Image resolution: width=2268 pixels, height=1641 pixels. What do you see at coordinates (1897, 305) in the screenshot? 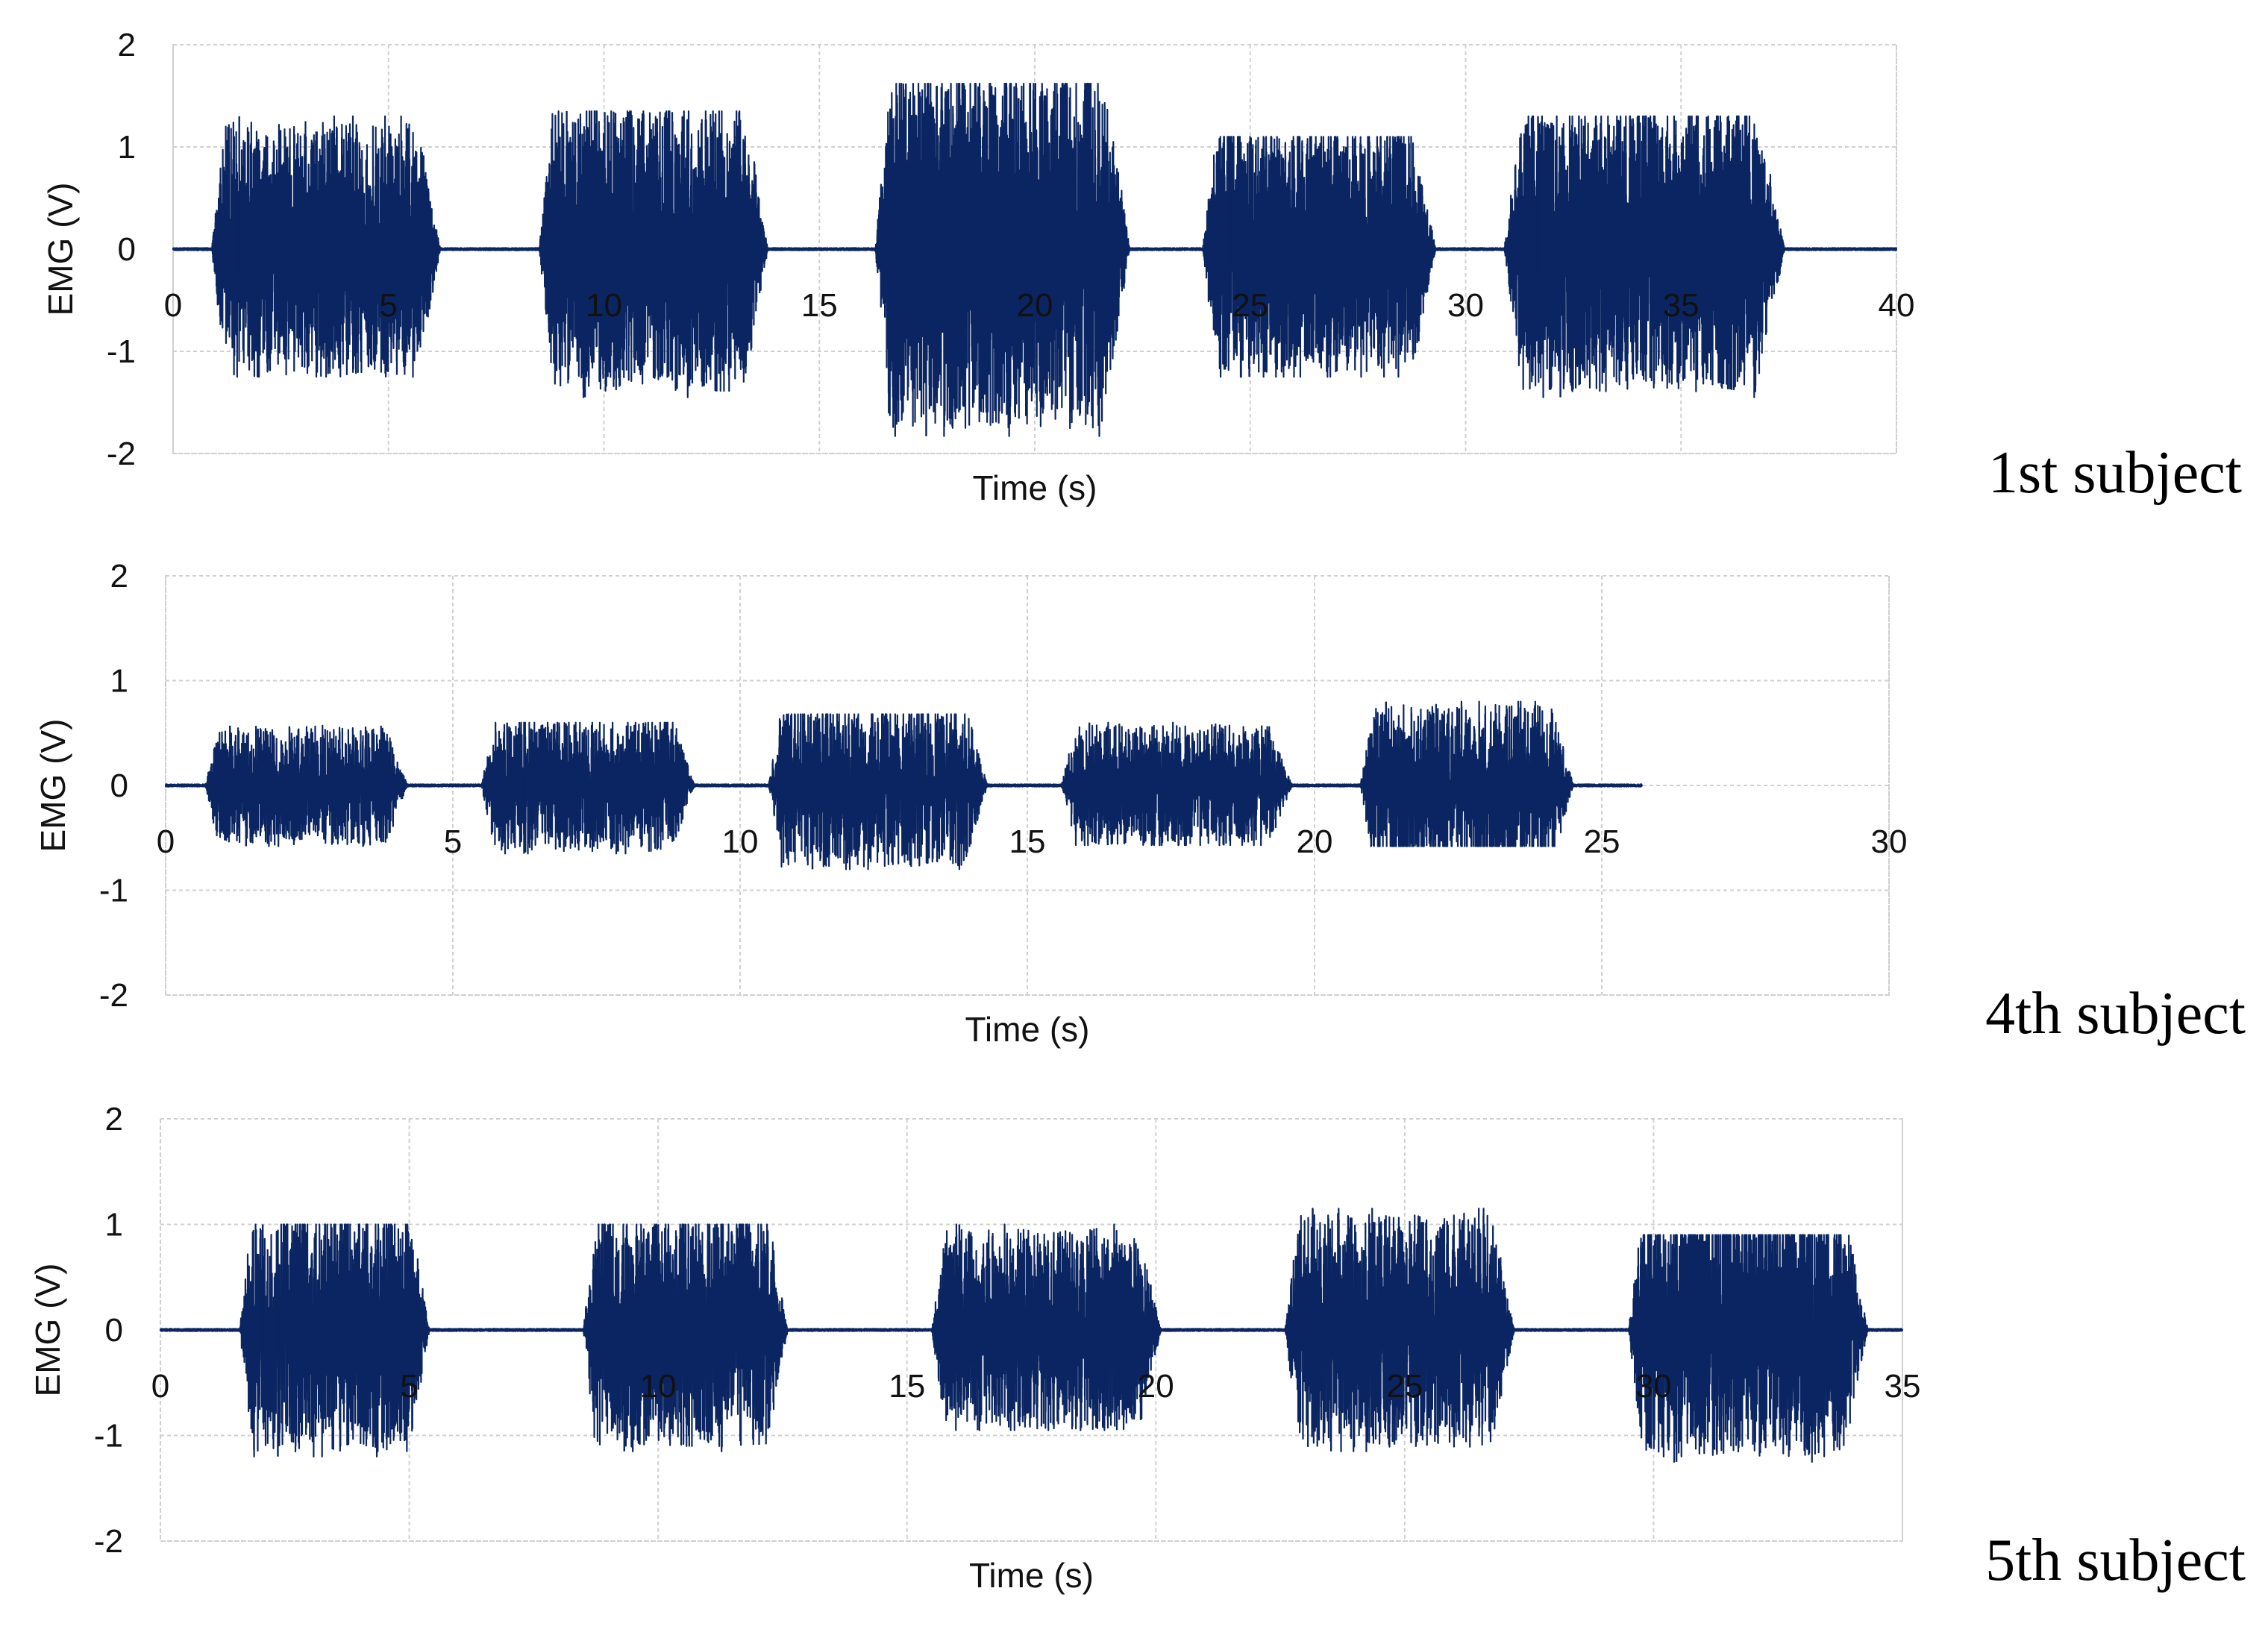
I see `x-tick-label: 40` at bounding box center [1897, 305].